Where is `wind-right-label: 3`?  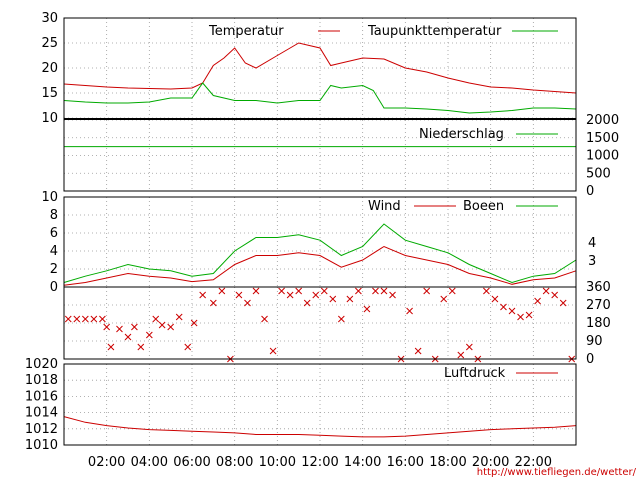
wind-right-label: 3 is located at coordinates (592, 261).